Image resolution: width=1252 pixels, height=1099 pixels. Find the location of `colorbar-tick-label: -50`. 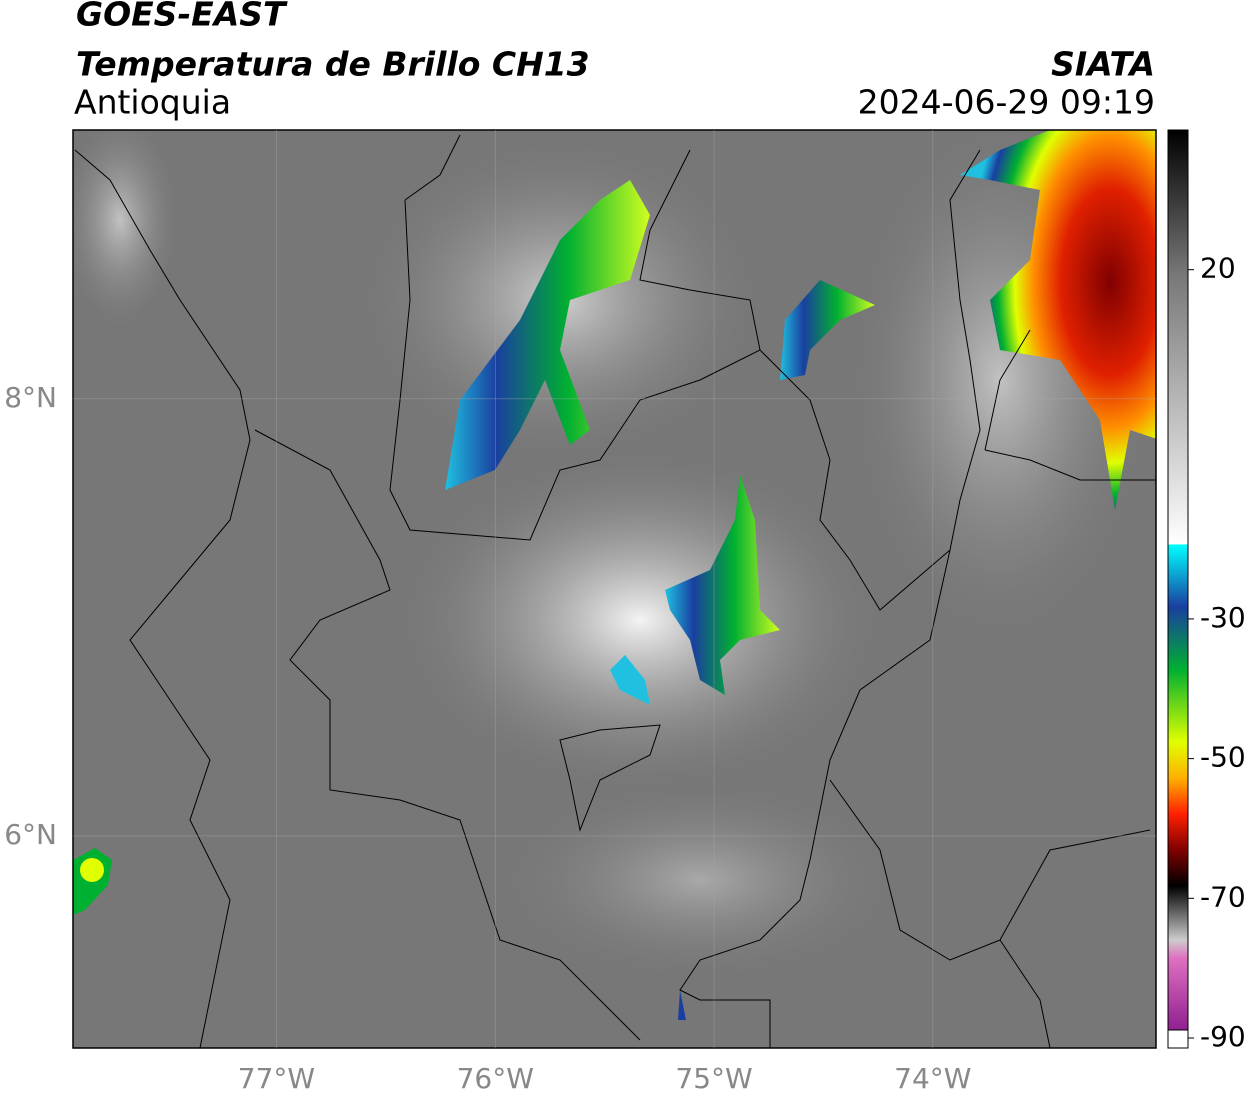

colorbar-tick-label: -50 is located at coordinates (1223, 757).